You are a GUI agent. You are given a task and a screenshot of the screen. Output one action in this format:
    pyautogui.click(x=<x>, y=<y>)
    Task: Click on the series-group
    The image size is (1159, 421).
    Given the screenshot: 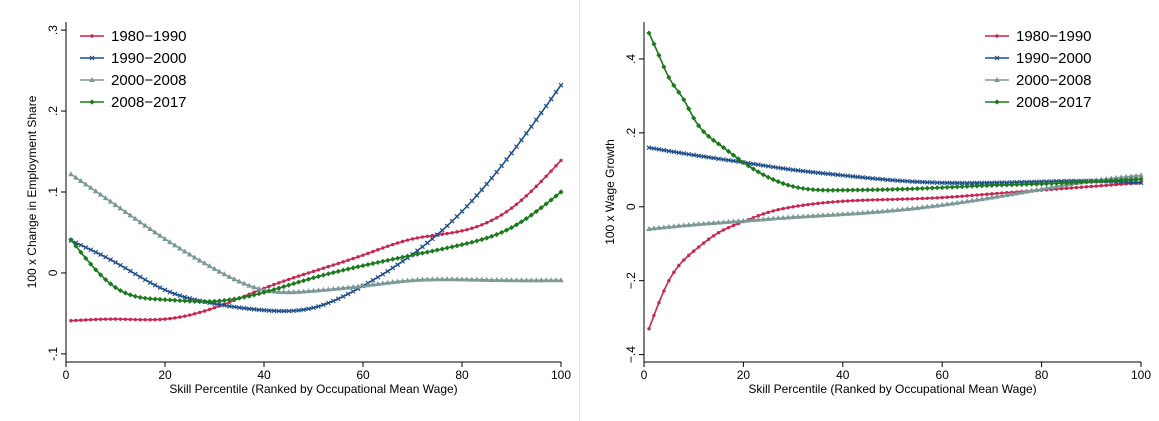 What is the action you would take?
    pyautogui.click(x=316, y=247)
    